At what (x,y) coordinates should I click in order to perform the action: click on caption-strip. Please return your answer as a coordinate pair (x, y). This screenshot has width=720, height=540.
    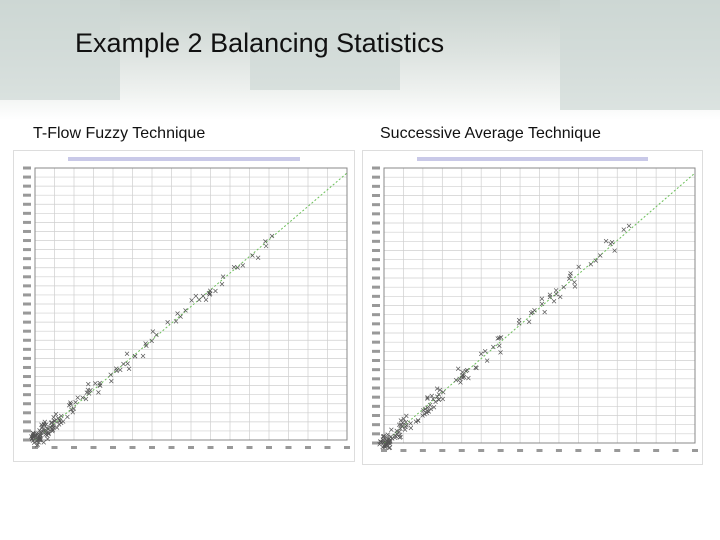
    Looking at the image, I should click on (532, 159).